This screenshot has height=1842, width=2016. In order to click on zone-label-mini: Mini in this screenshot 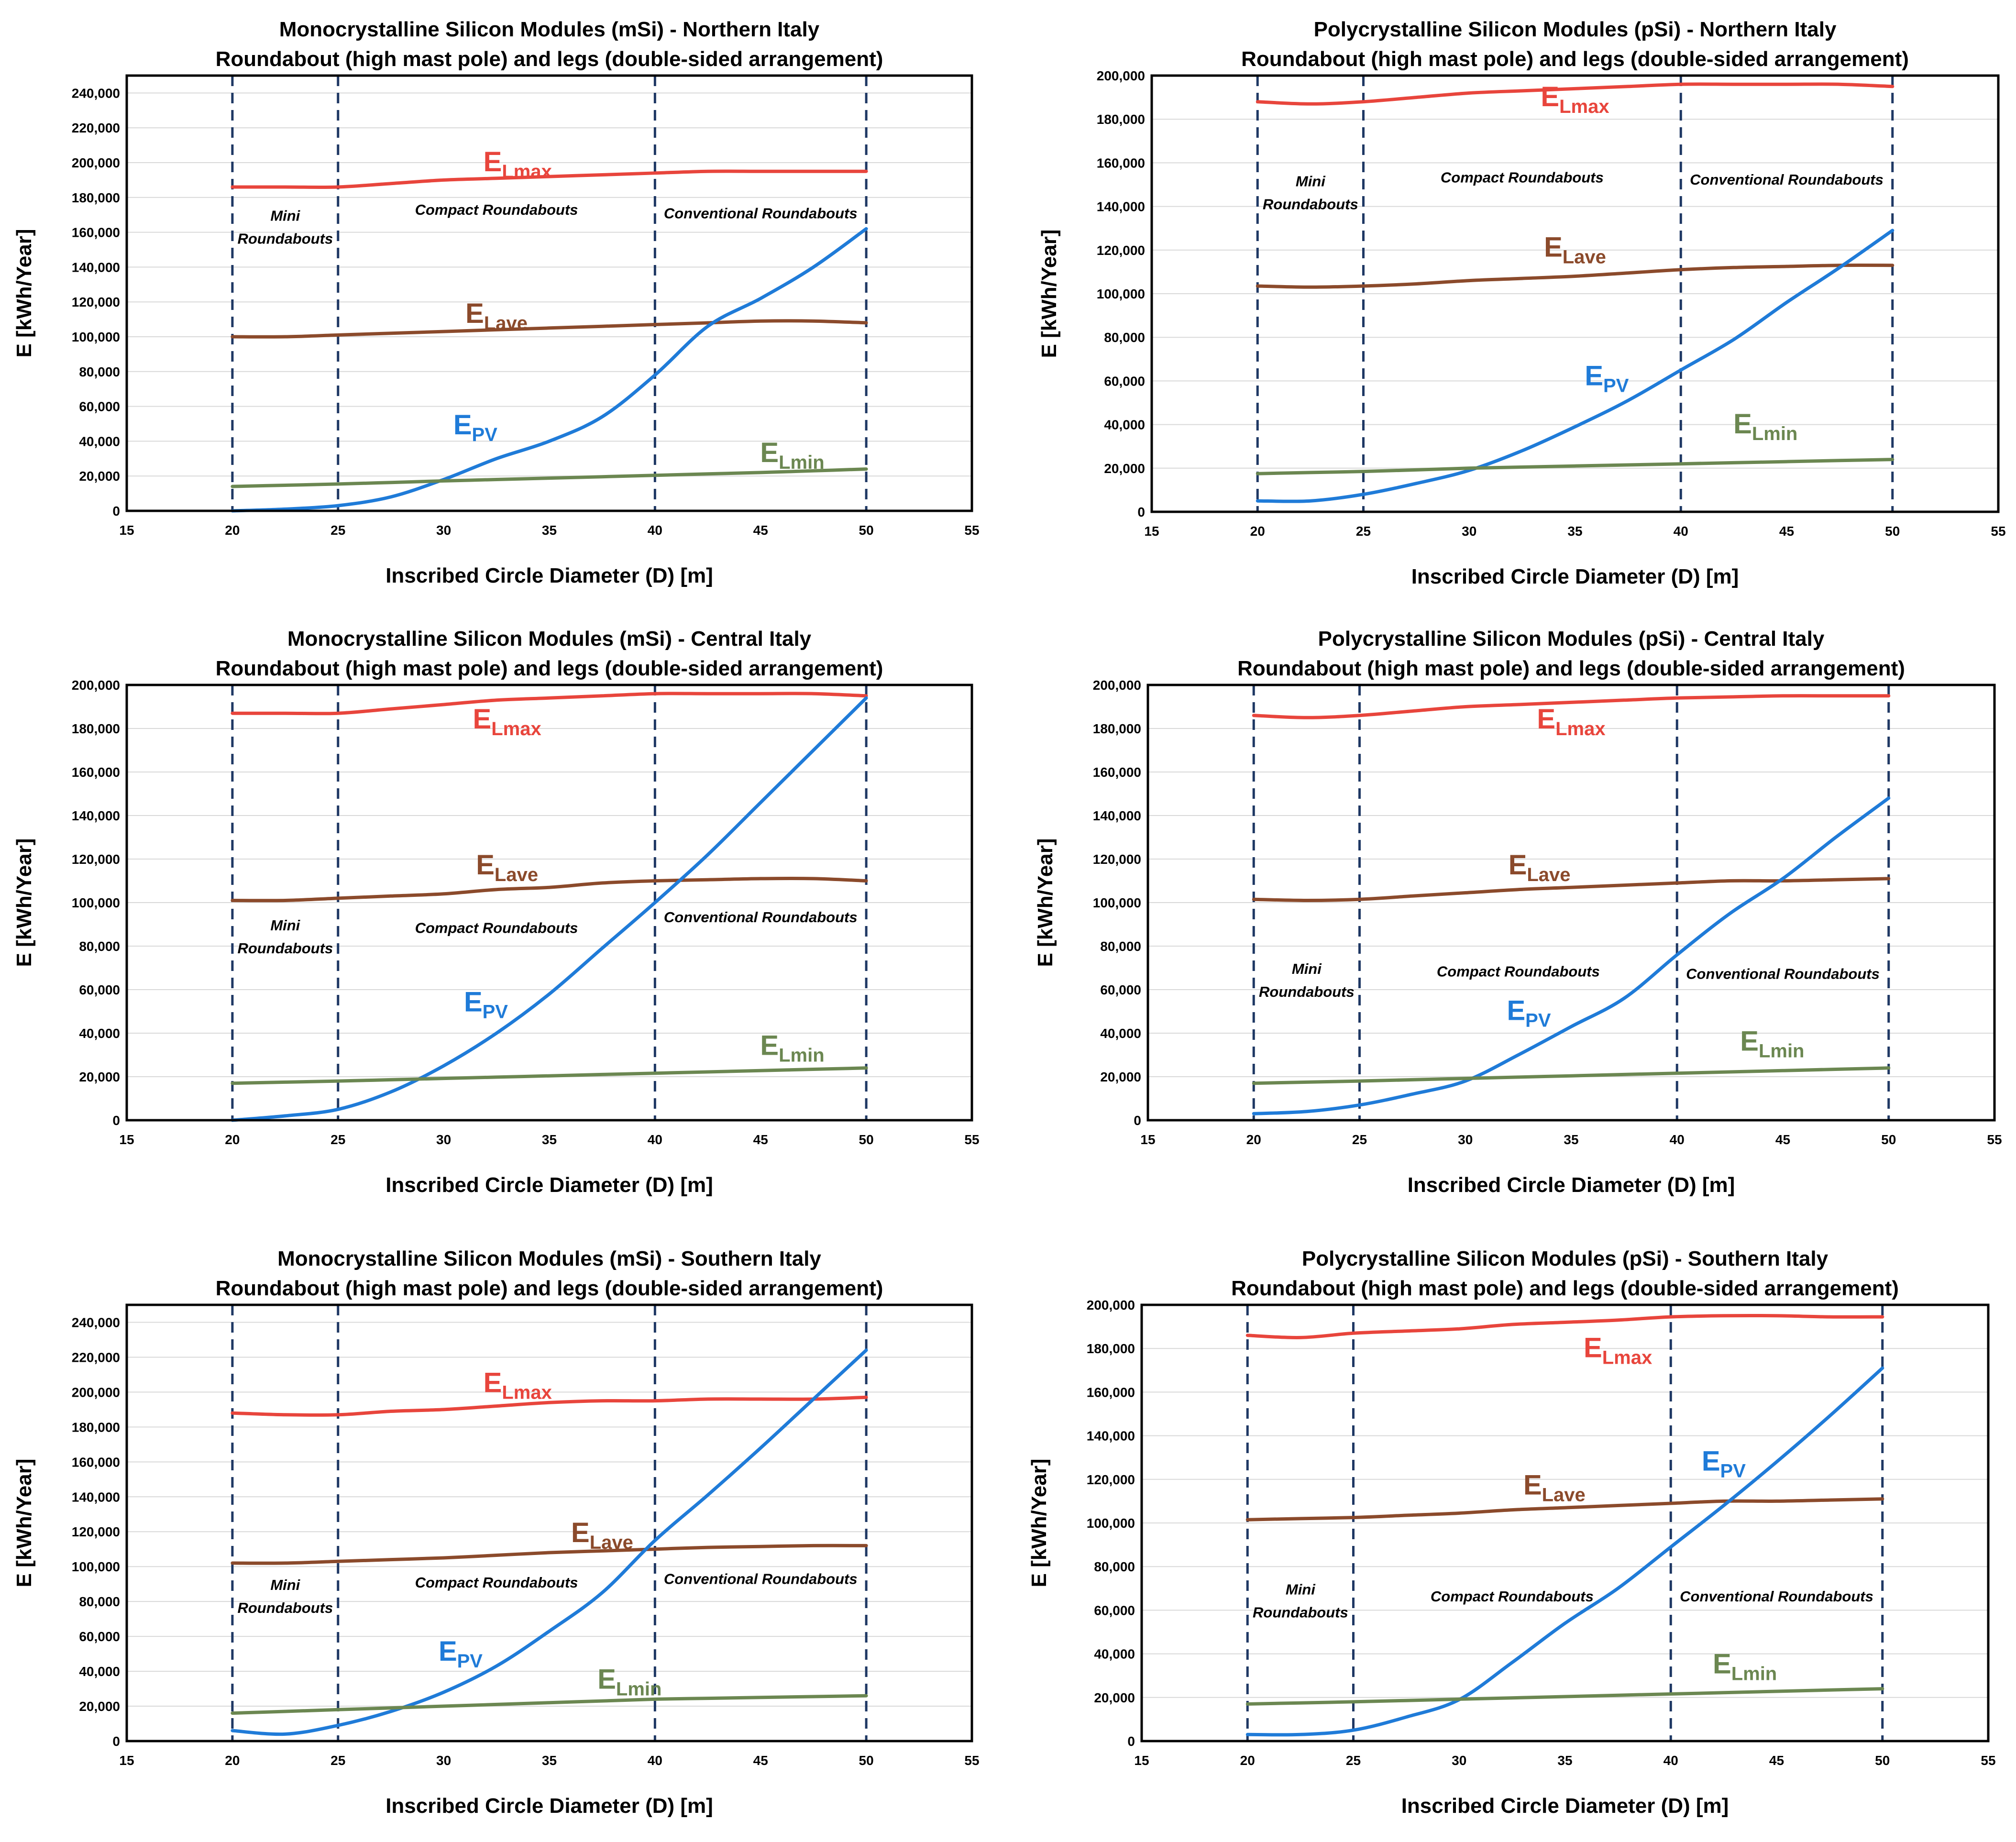, I will do `click(1307, 968)`.